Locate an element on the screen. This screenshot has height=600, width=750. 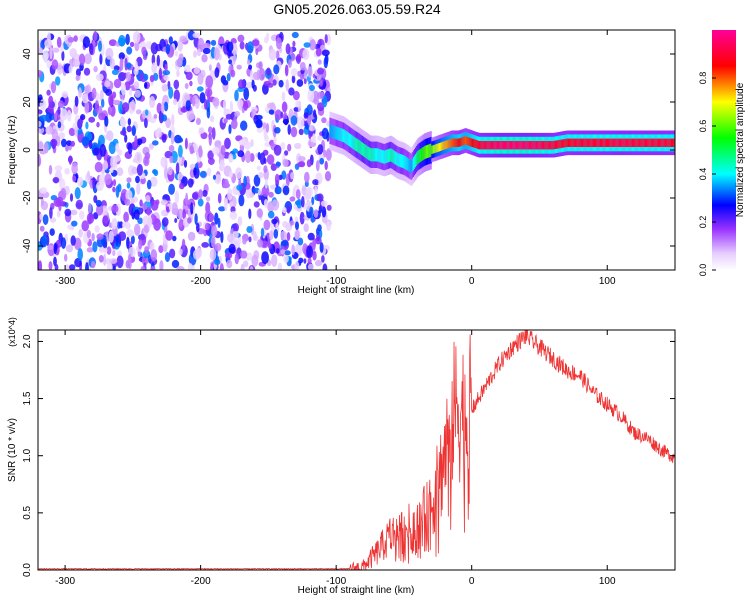
colorbar-tick-label: 0.2 is located at coordinates (703, 222).